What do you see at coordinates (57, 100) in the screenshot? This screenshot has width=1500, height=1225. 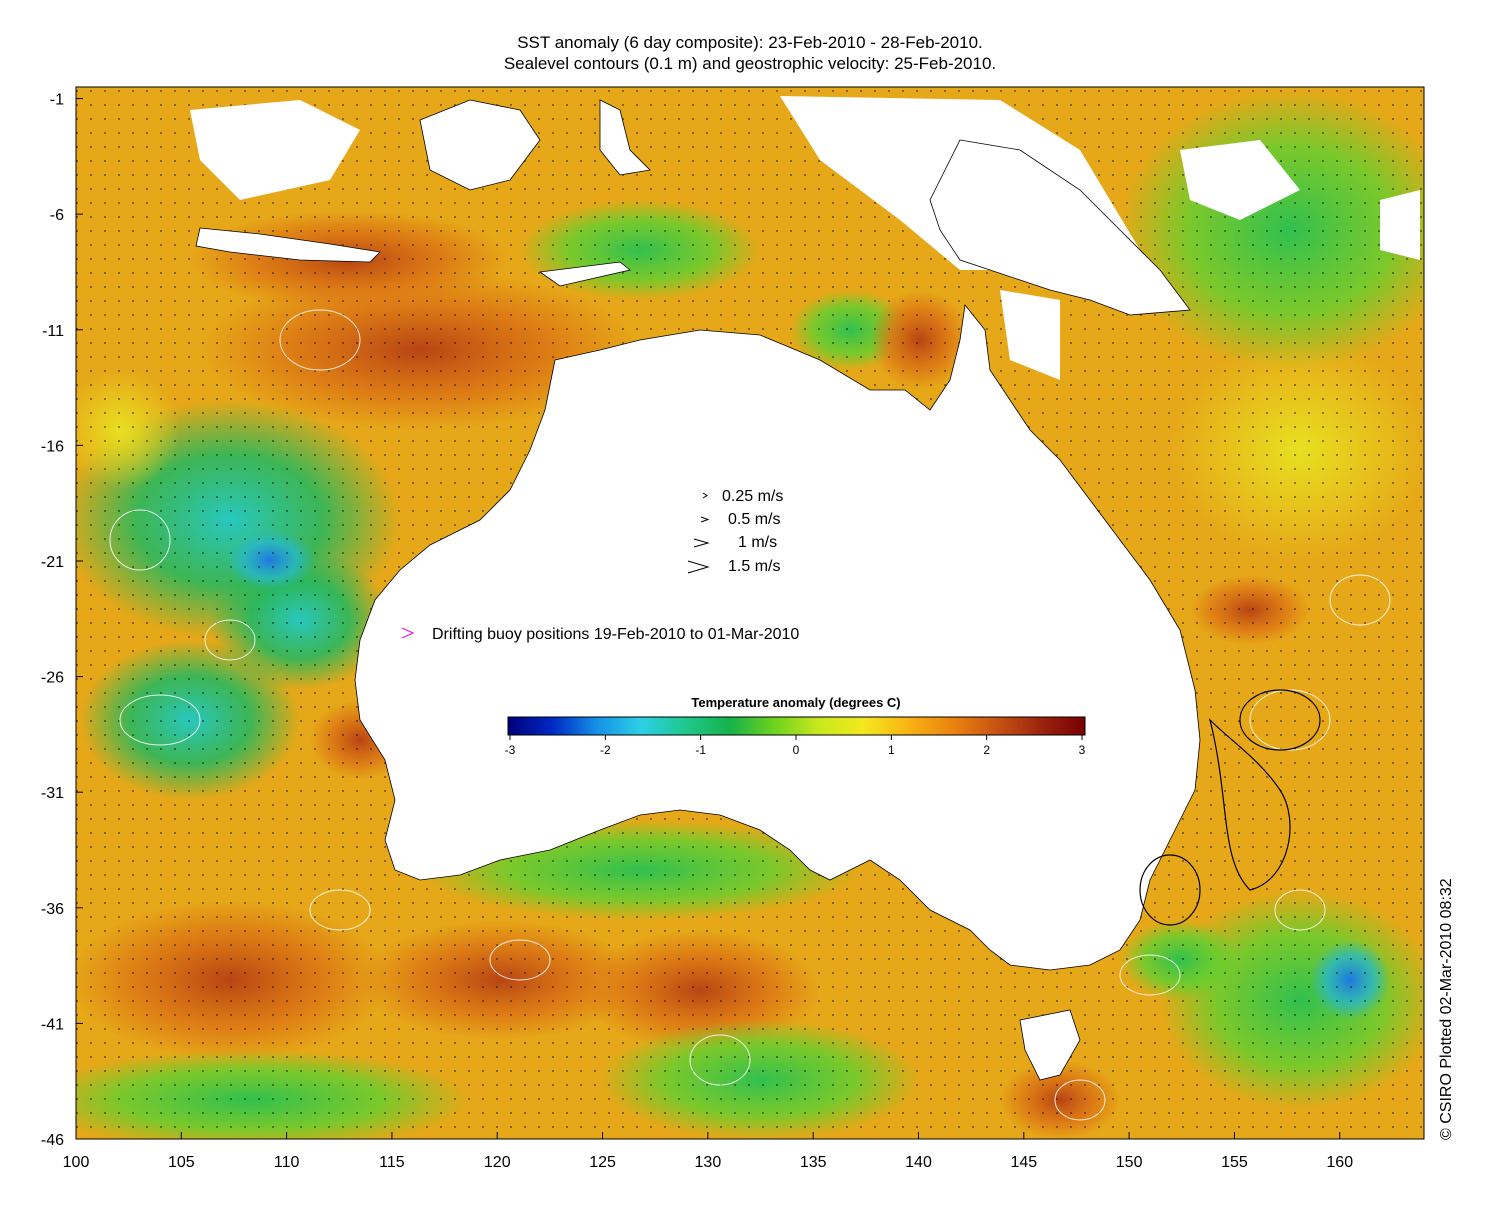 I see `y-tick-label: -1` at bounding box center [57, 100].